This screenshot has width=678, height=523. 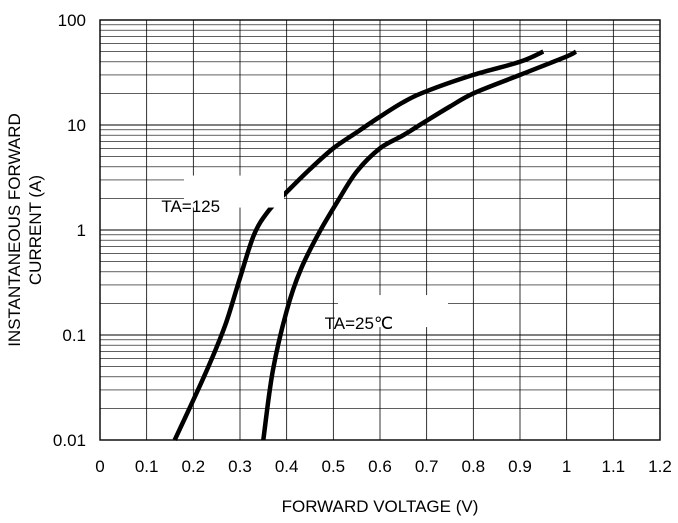 I want to click on x-tick-label: 0.3, so click(x=240, y=466).